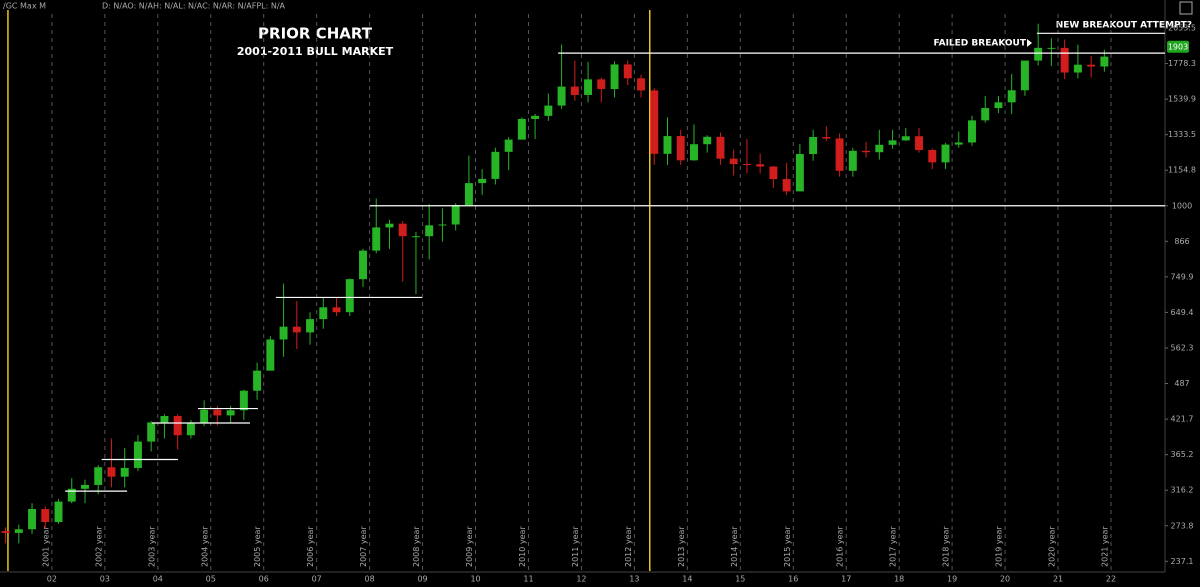 The height and width of the screenshot is (587, 1200). I want to click on x-tick-label: 08, so click(370, 579).